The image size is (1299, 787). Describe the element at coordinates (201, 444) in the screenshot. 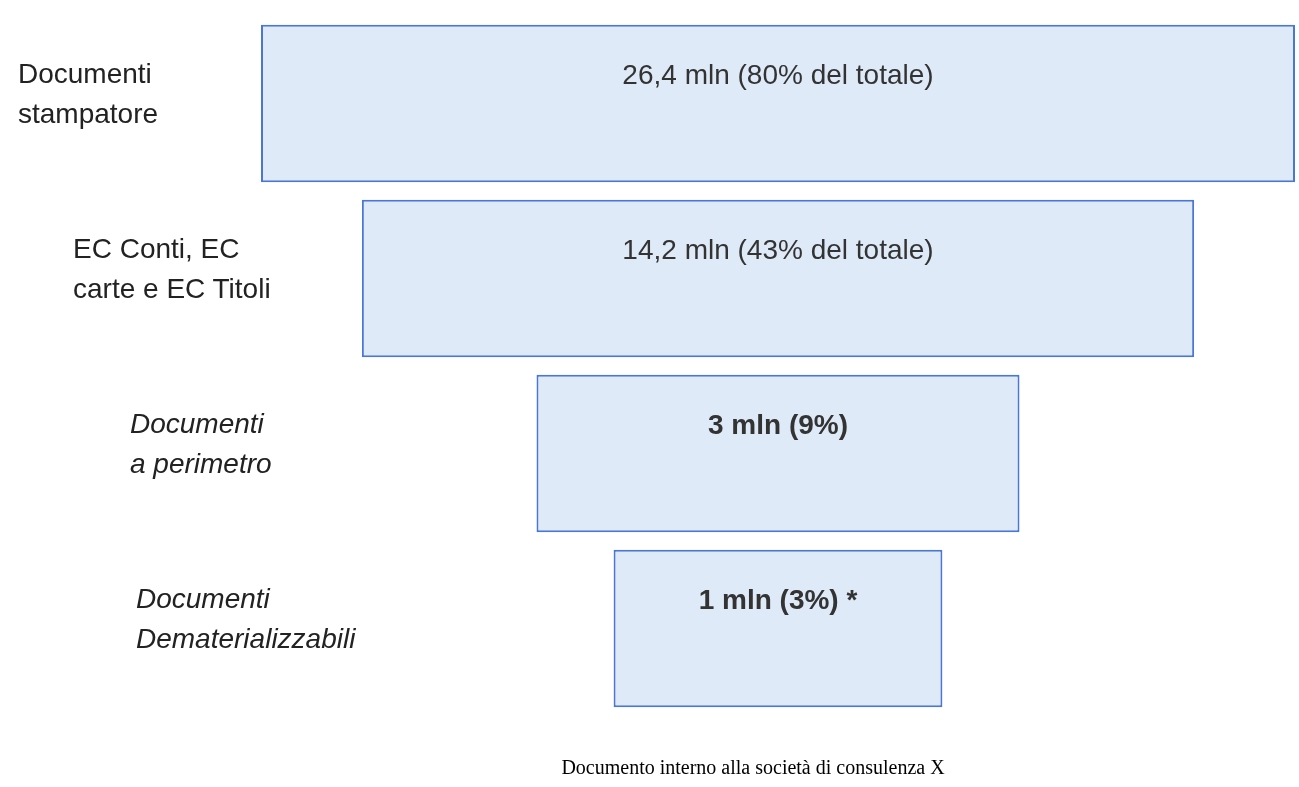

I see `category-label: Documenti a perimetro` at that location.